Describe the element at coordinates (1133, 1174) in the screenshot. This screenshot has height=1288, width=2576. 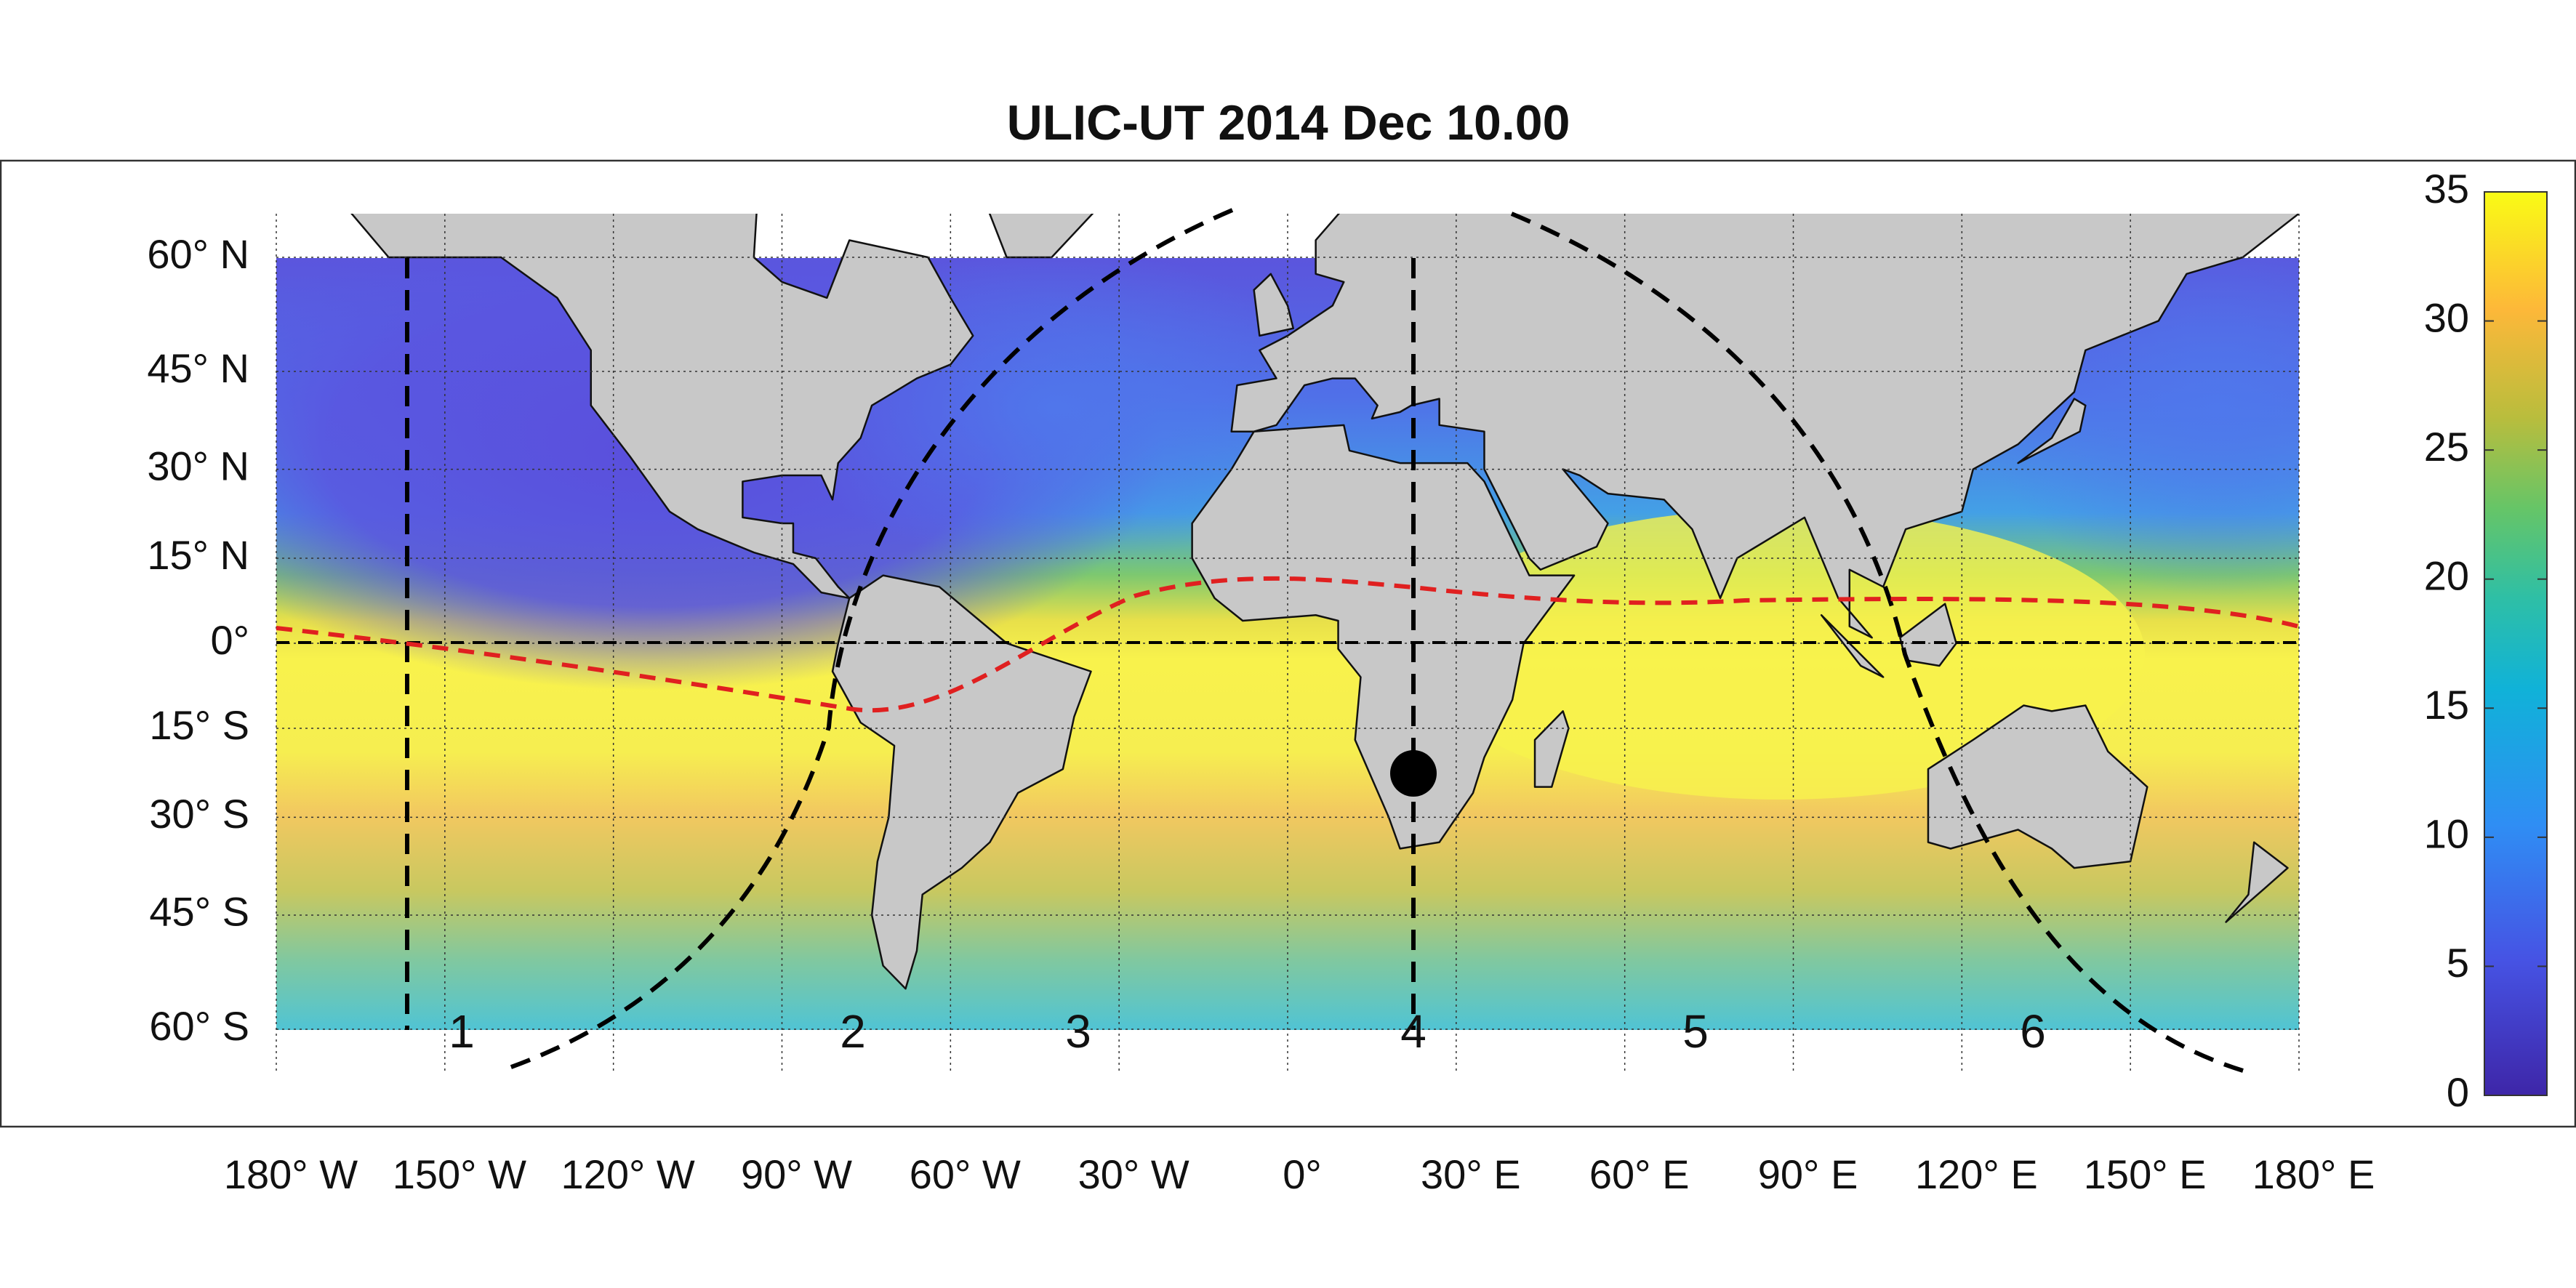
I see `lon-tick-label: 30° W` at that location.